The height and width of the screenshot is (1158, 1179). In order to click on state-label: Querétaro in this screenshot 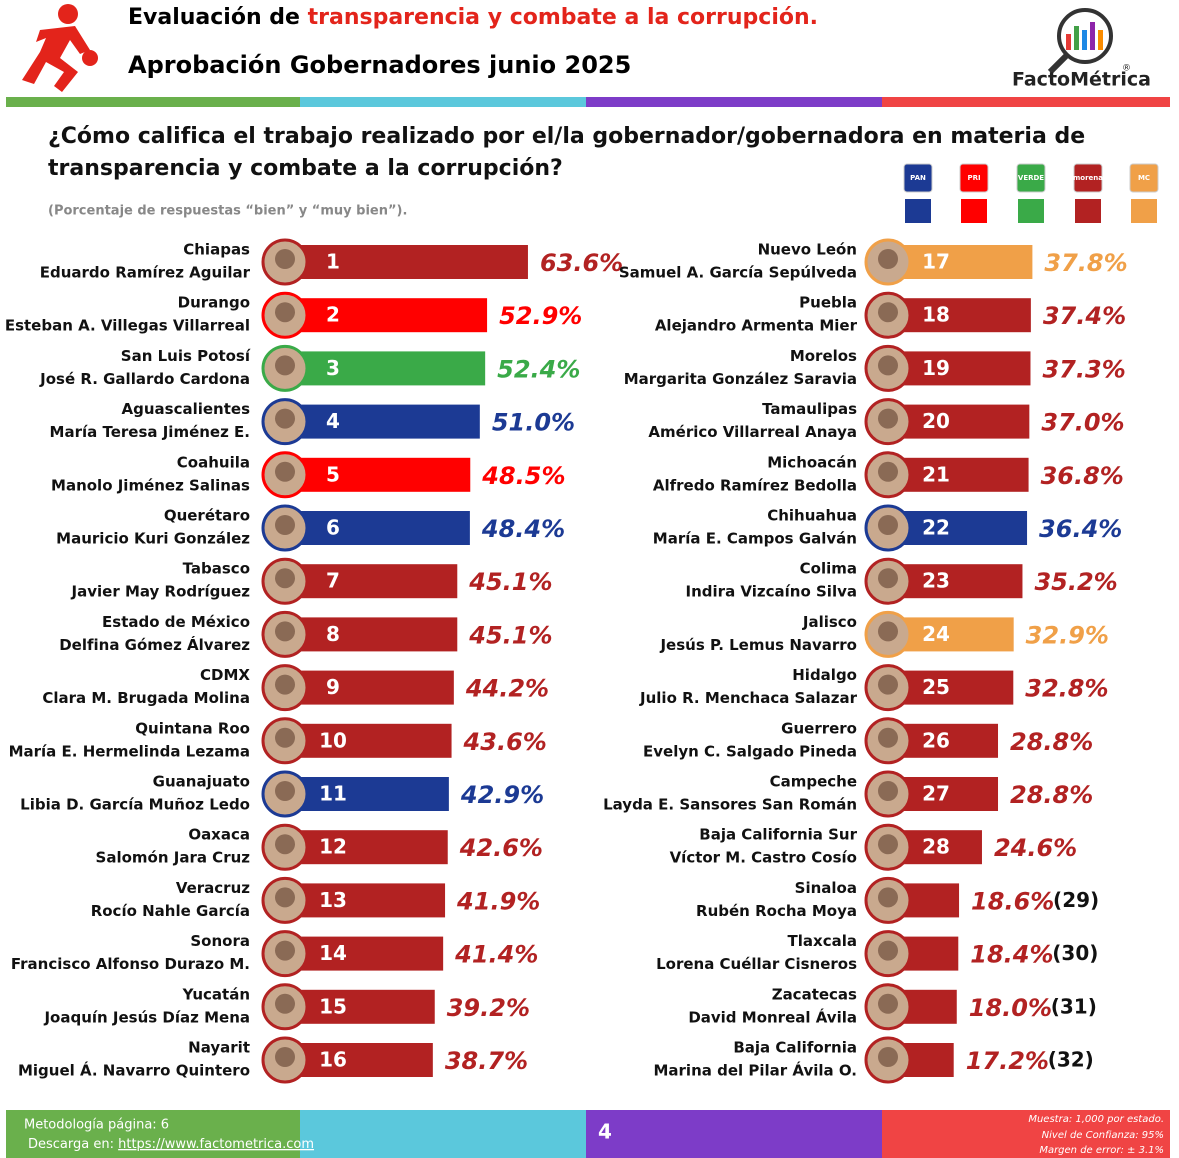, I will do `click(207, 516)`.